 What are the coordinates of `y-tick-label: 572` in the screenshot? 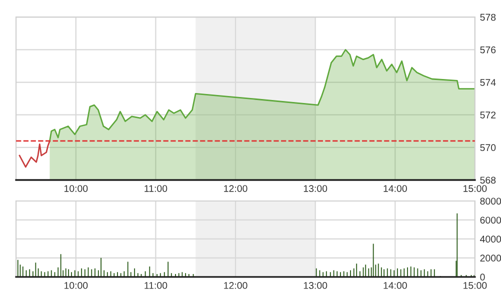 It's located at (488, 115).